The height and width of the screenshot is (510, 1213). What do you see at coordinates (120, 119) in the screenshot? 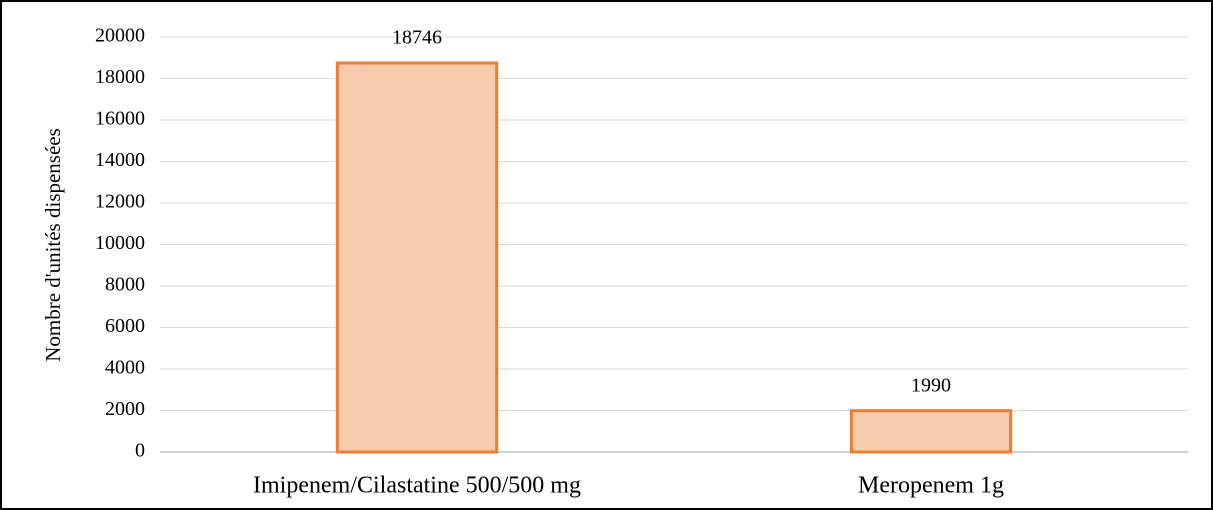
I see `y-tick-label: 16000` at bounding box center [120, 119].